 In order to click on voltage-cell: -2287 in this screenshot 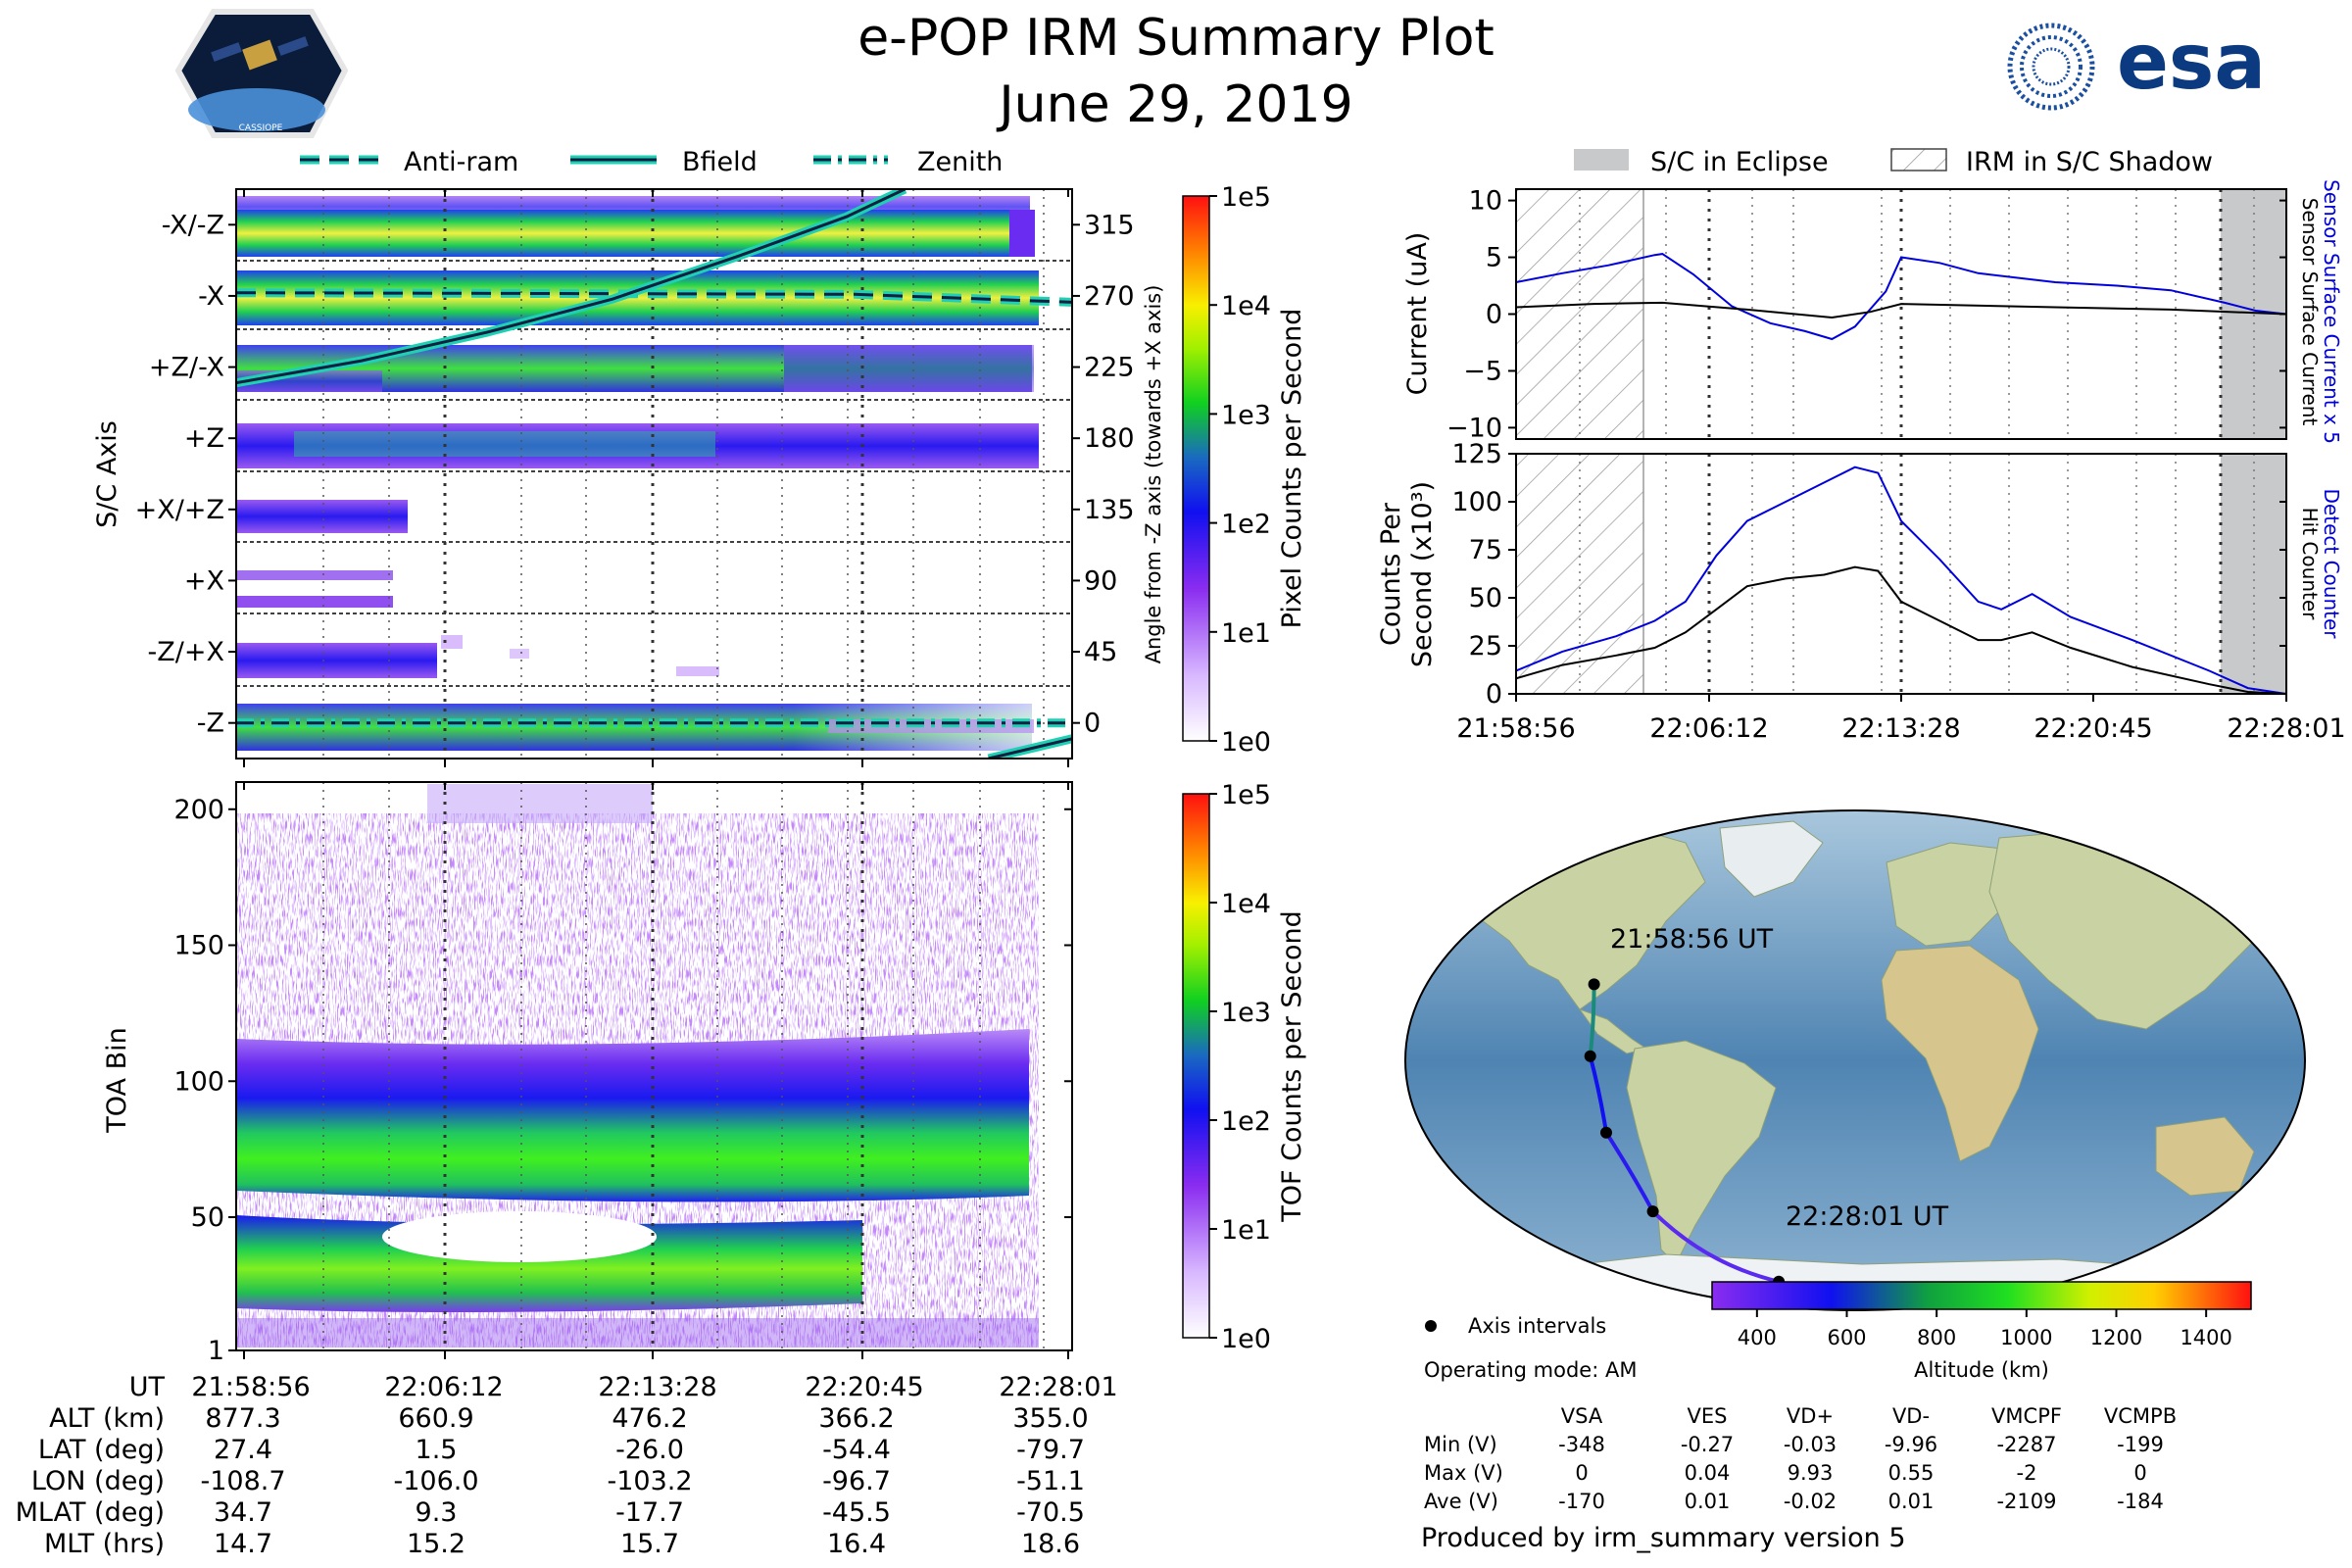, I will do `click(2026, 1444)`.